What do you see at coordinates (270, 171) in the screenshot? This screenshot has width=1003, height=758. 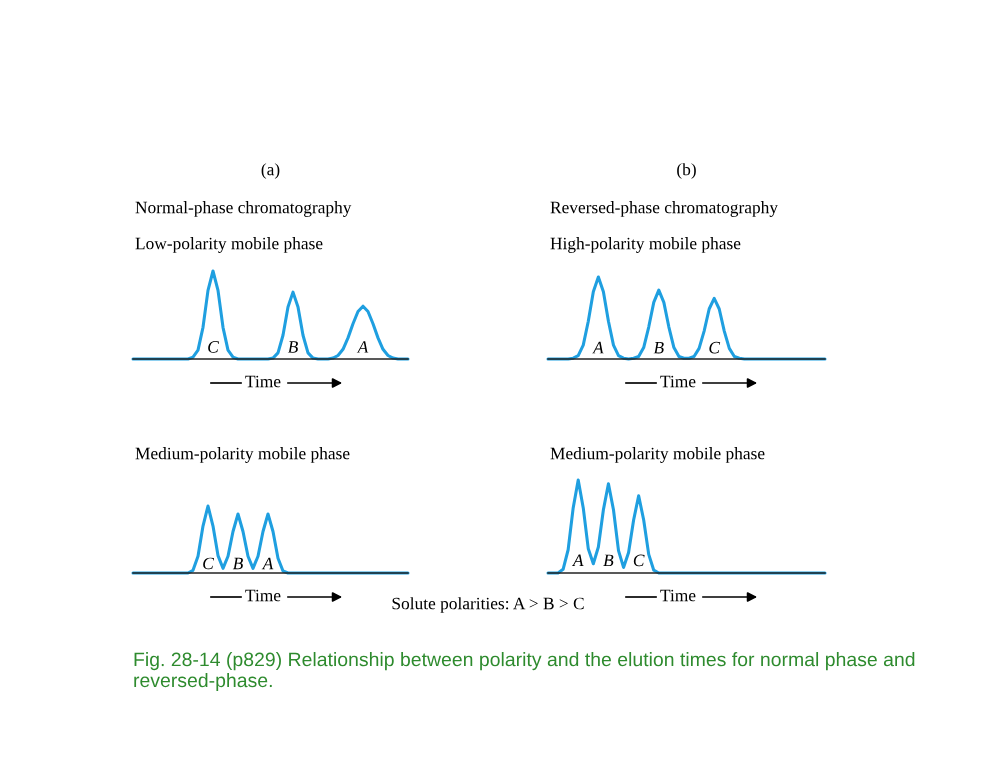 I see `chart-title: (a)` at bounding box center [270, 171].